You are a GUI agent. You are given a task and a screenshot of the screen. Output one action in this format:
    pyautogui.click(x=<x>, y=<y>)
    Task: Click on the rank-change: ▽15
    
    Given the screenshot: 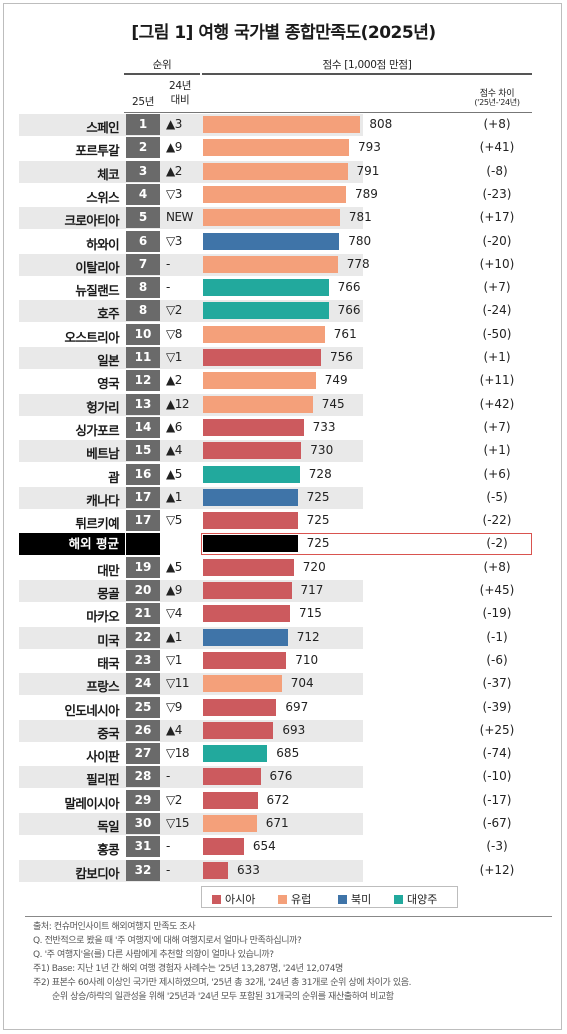 What is the action you would take?
    pyautogui.click(x=178, y=823)
    